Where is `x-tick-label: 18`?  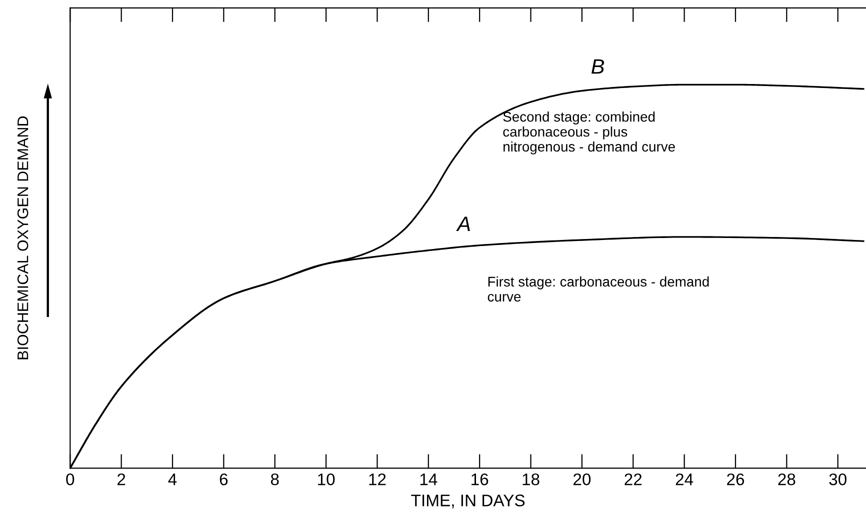
x-tick-label: 18 is located at coordinates (531, 479).